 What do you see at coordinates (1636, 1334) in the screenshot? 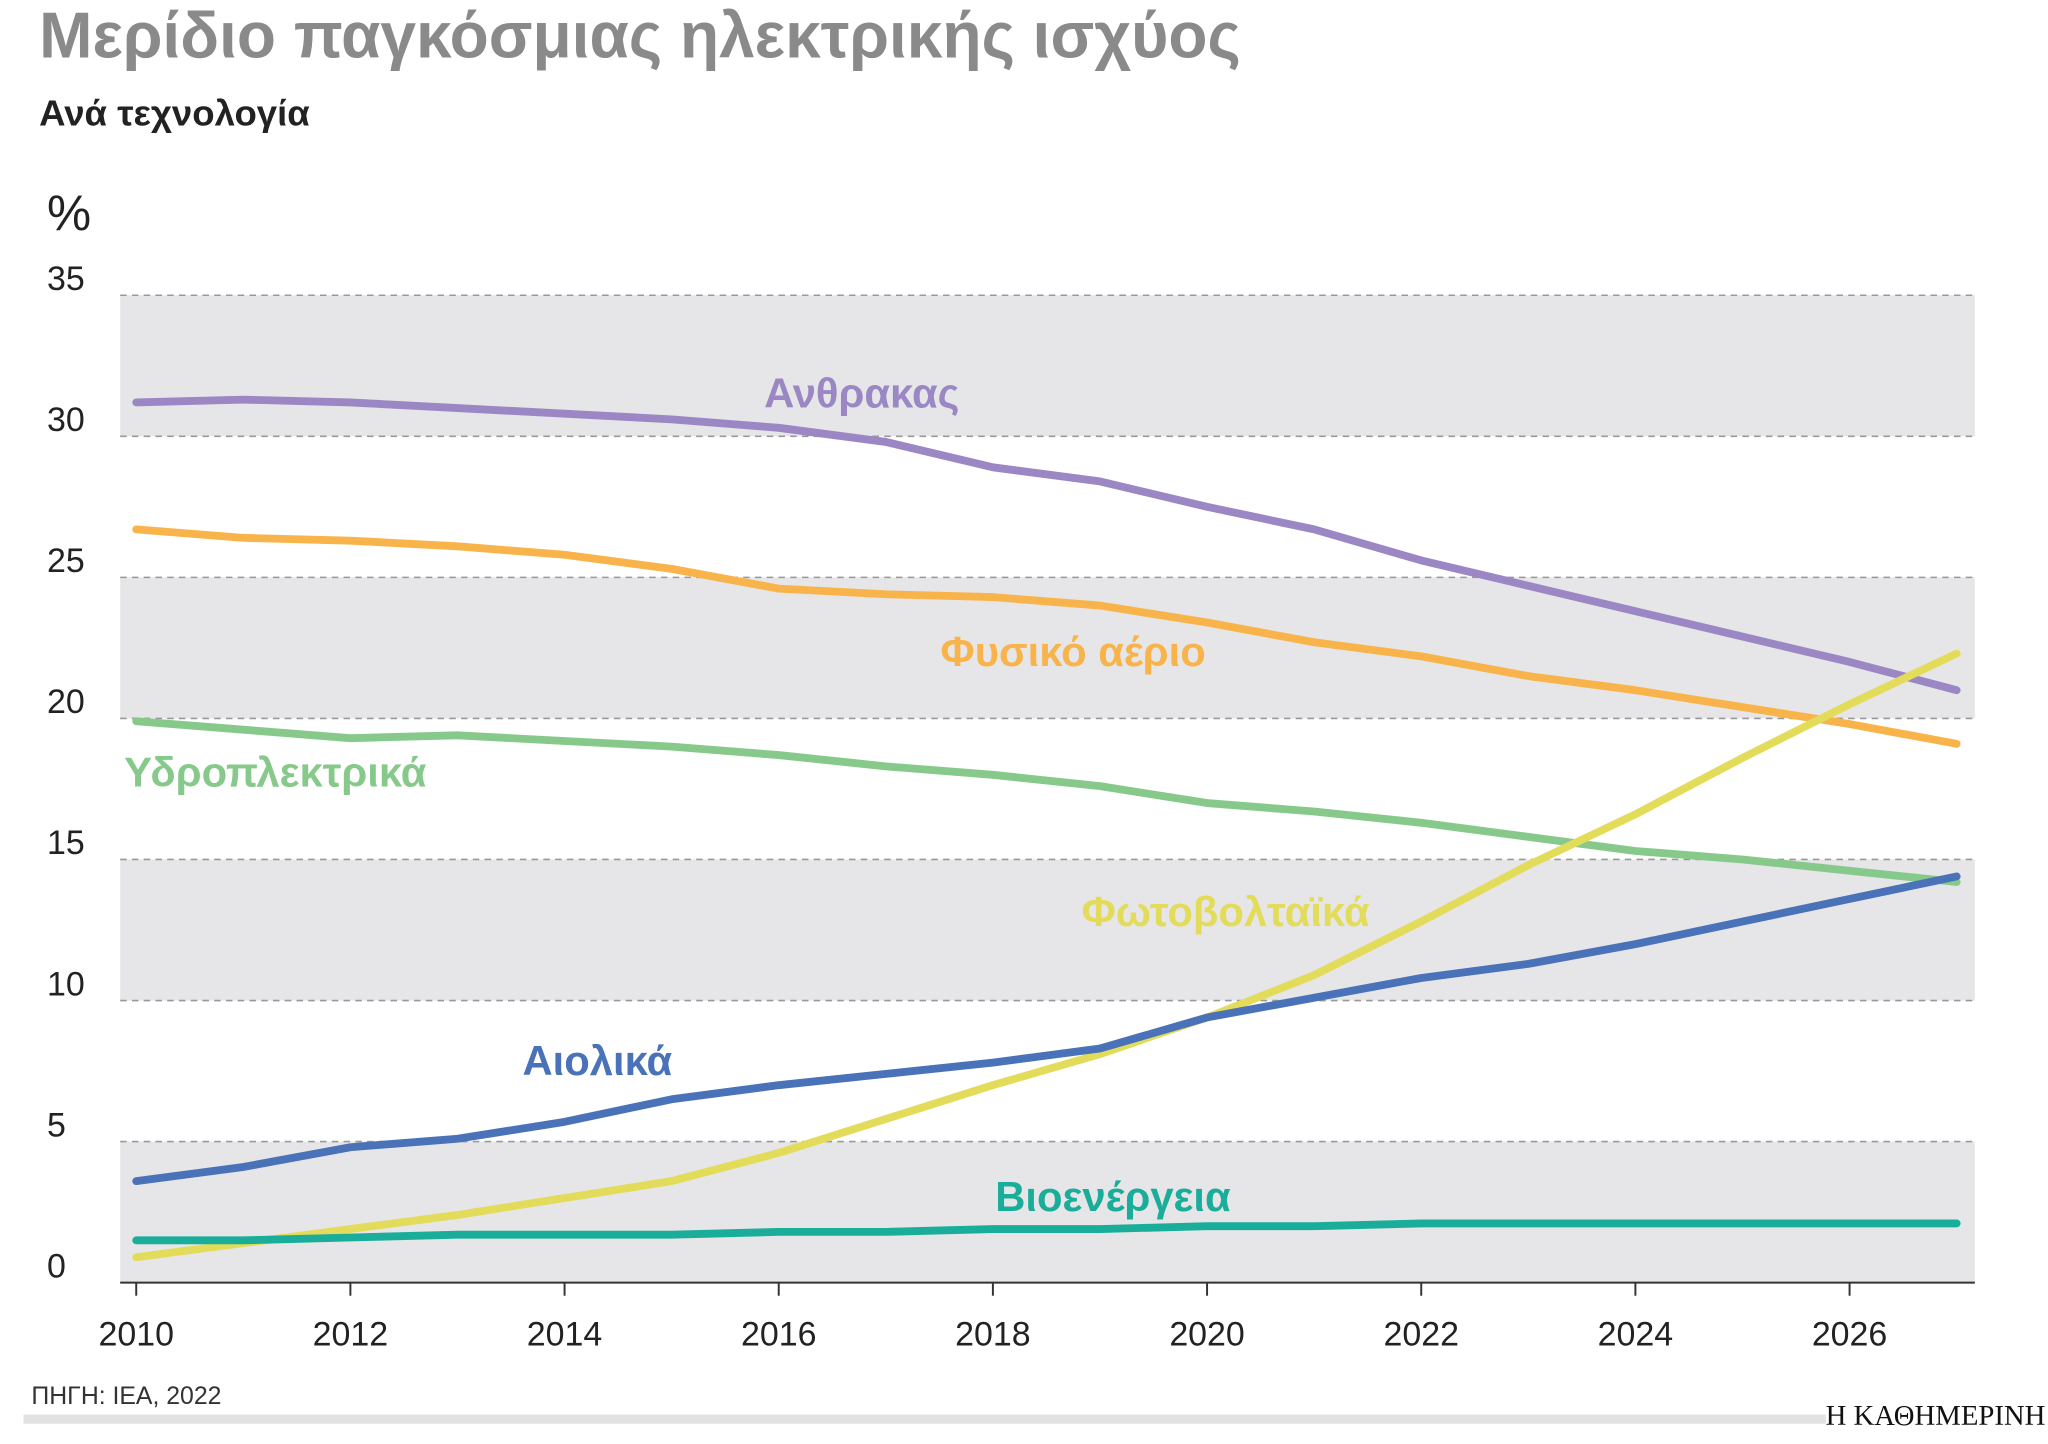
I see `x-tick-label: 2024` at bounding box center [1636, 1334].